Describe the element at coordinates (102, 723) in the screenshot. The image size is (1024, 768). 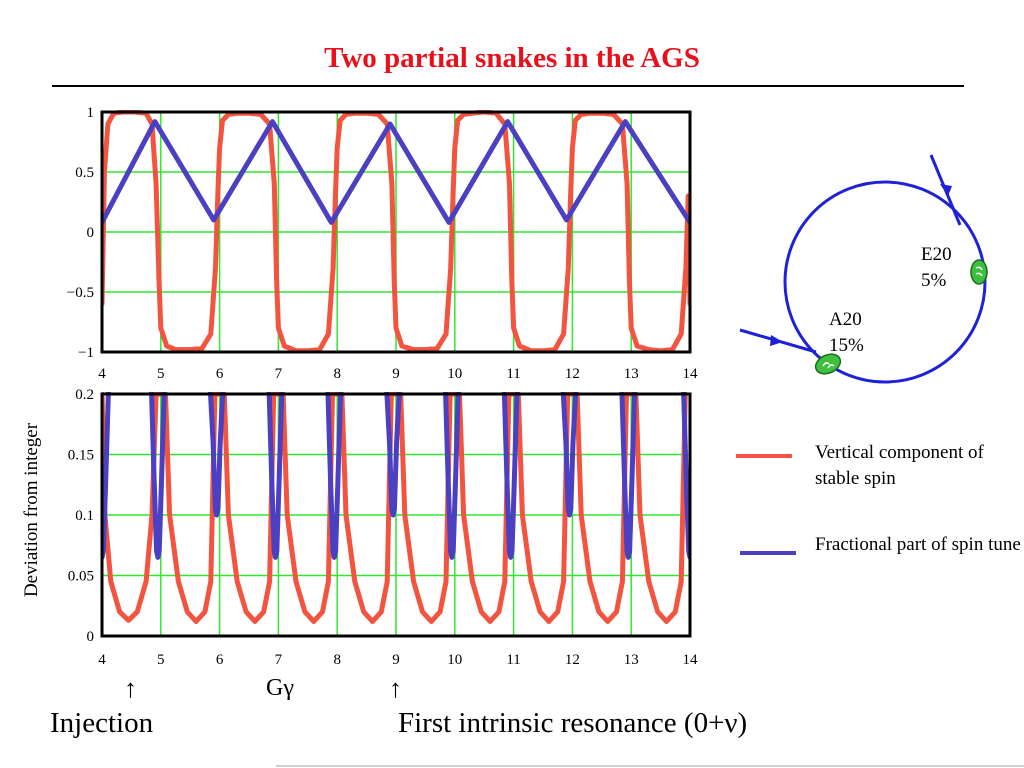
I see `injection-label: Injection` at that location.